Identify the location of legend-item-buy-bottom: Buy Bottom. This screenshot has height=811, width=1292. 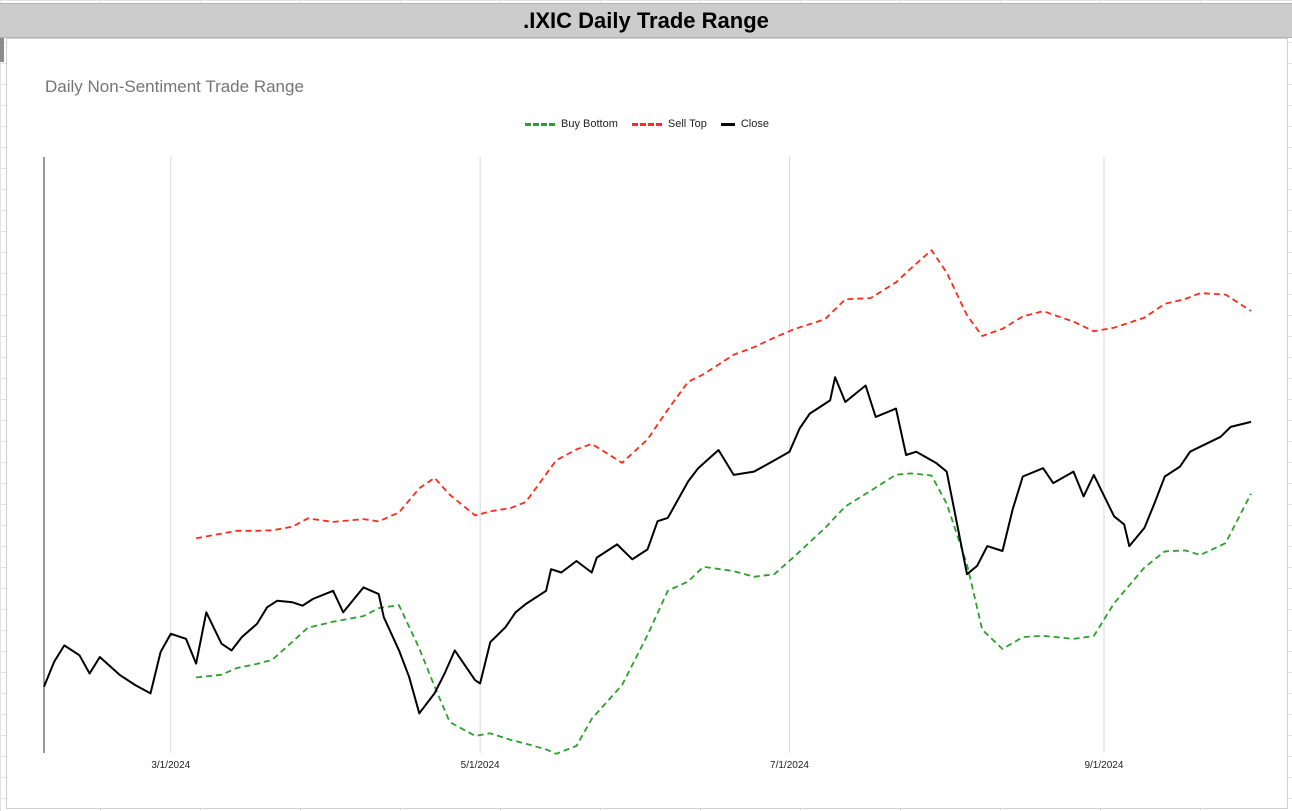
(571, 124).